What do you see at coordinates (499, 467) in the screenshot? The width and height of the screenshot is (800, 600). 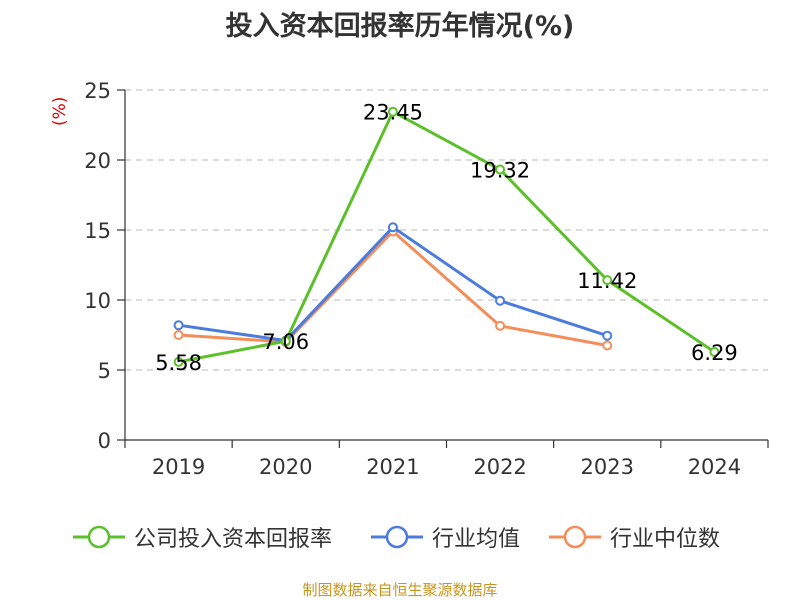 I see `x-tick-label: 2022` at bounding box center [499, 467].